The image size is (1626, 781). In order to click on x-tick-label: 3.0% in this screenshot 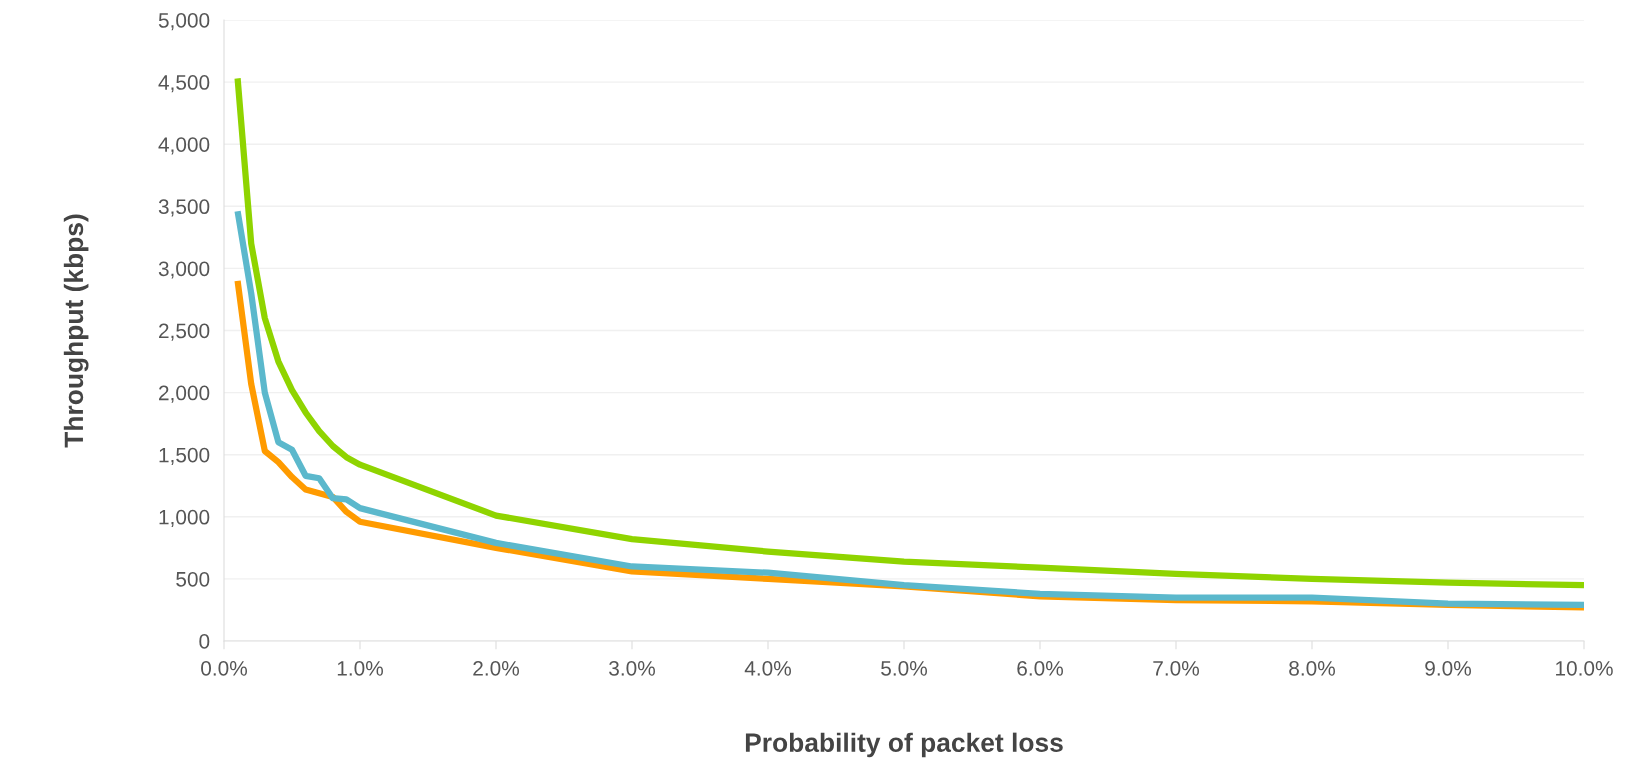, I will do `click(632, 668)`.